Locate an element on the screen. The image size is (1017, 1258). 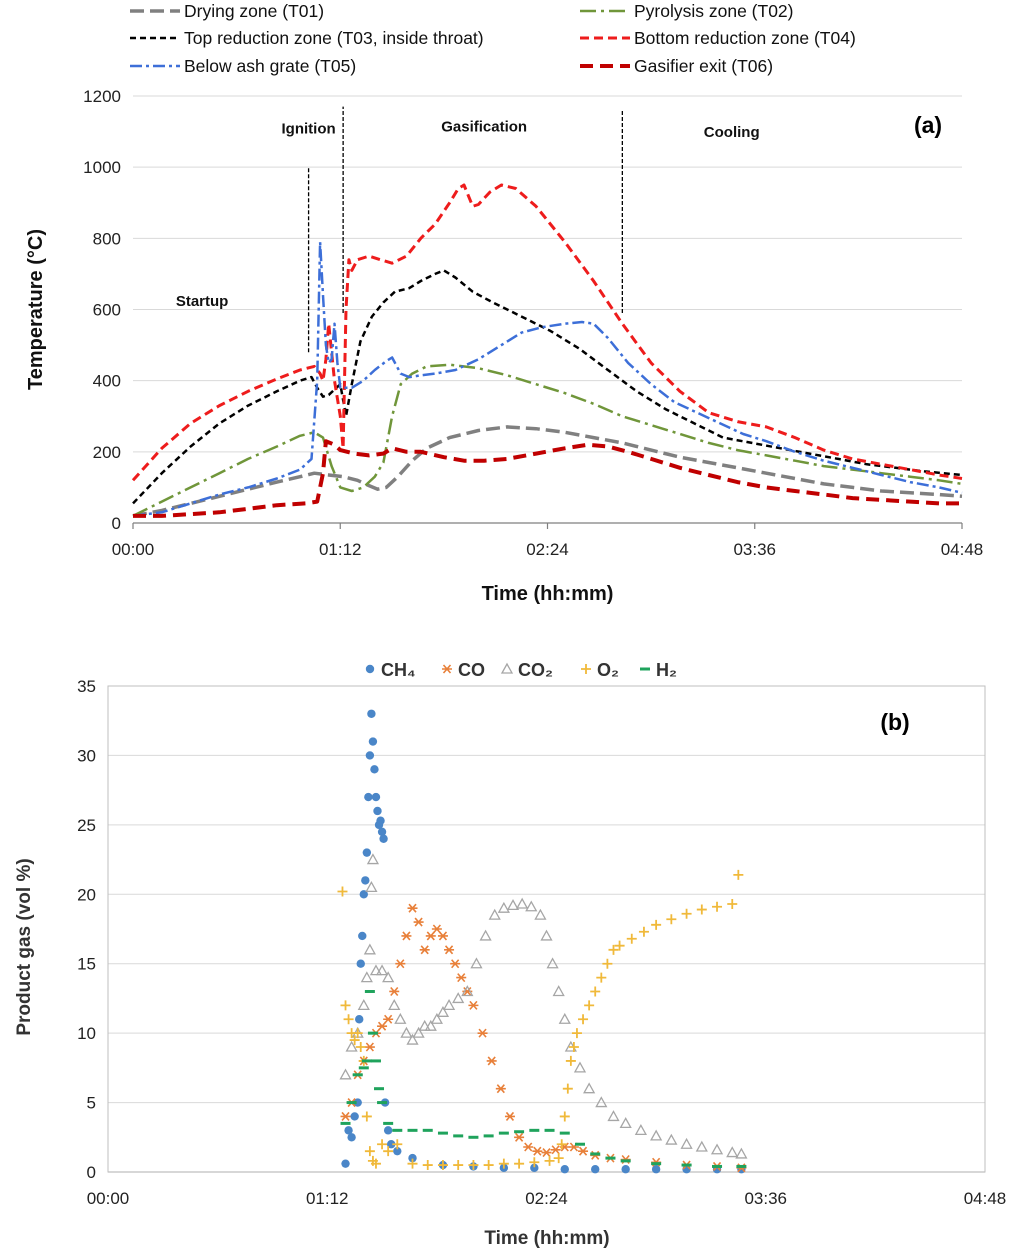
chart-b-legend-marker-ch is located at coordinates (370, 669).